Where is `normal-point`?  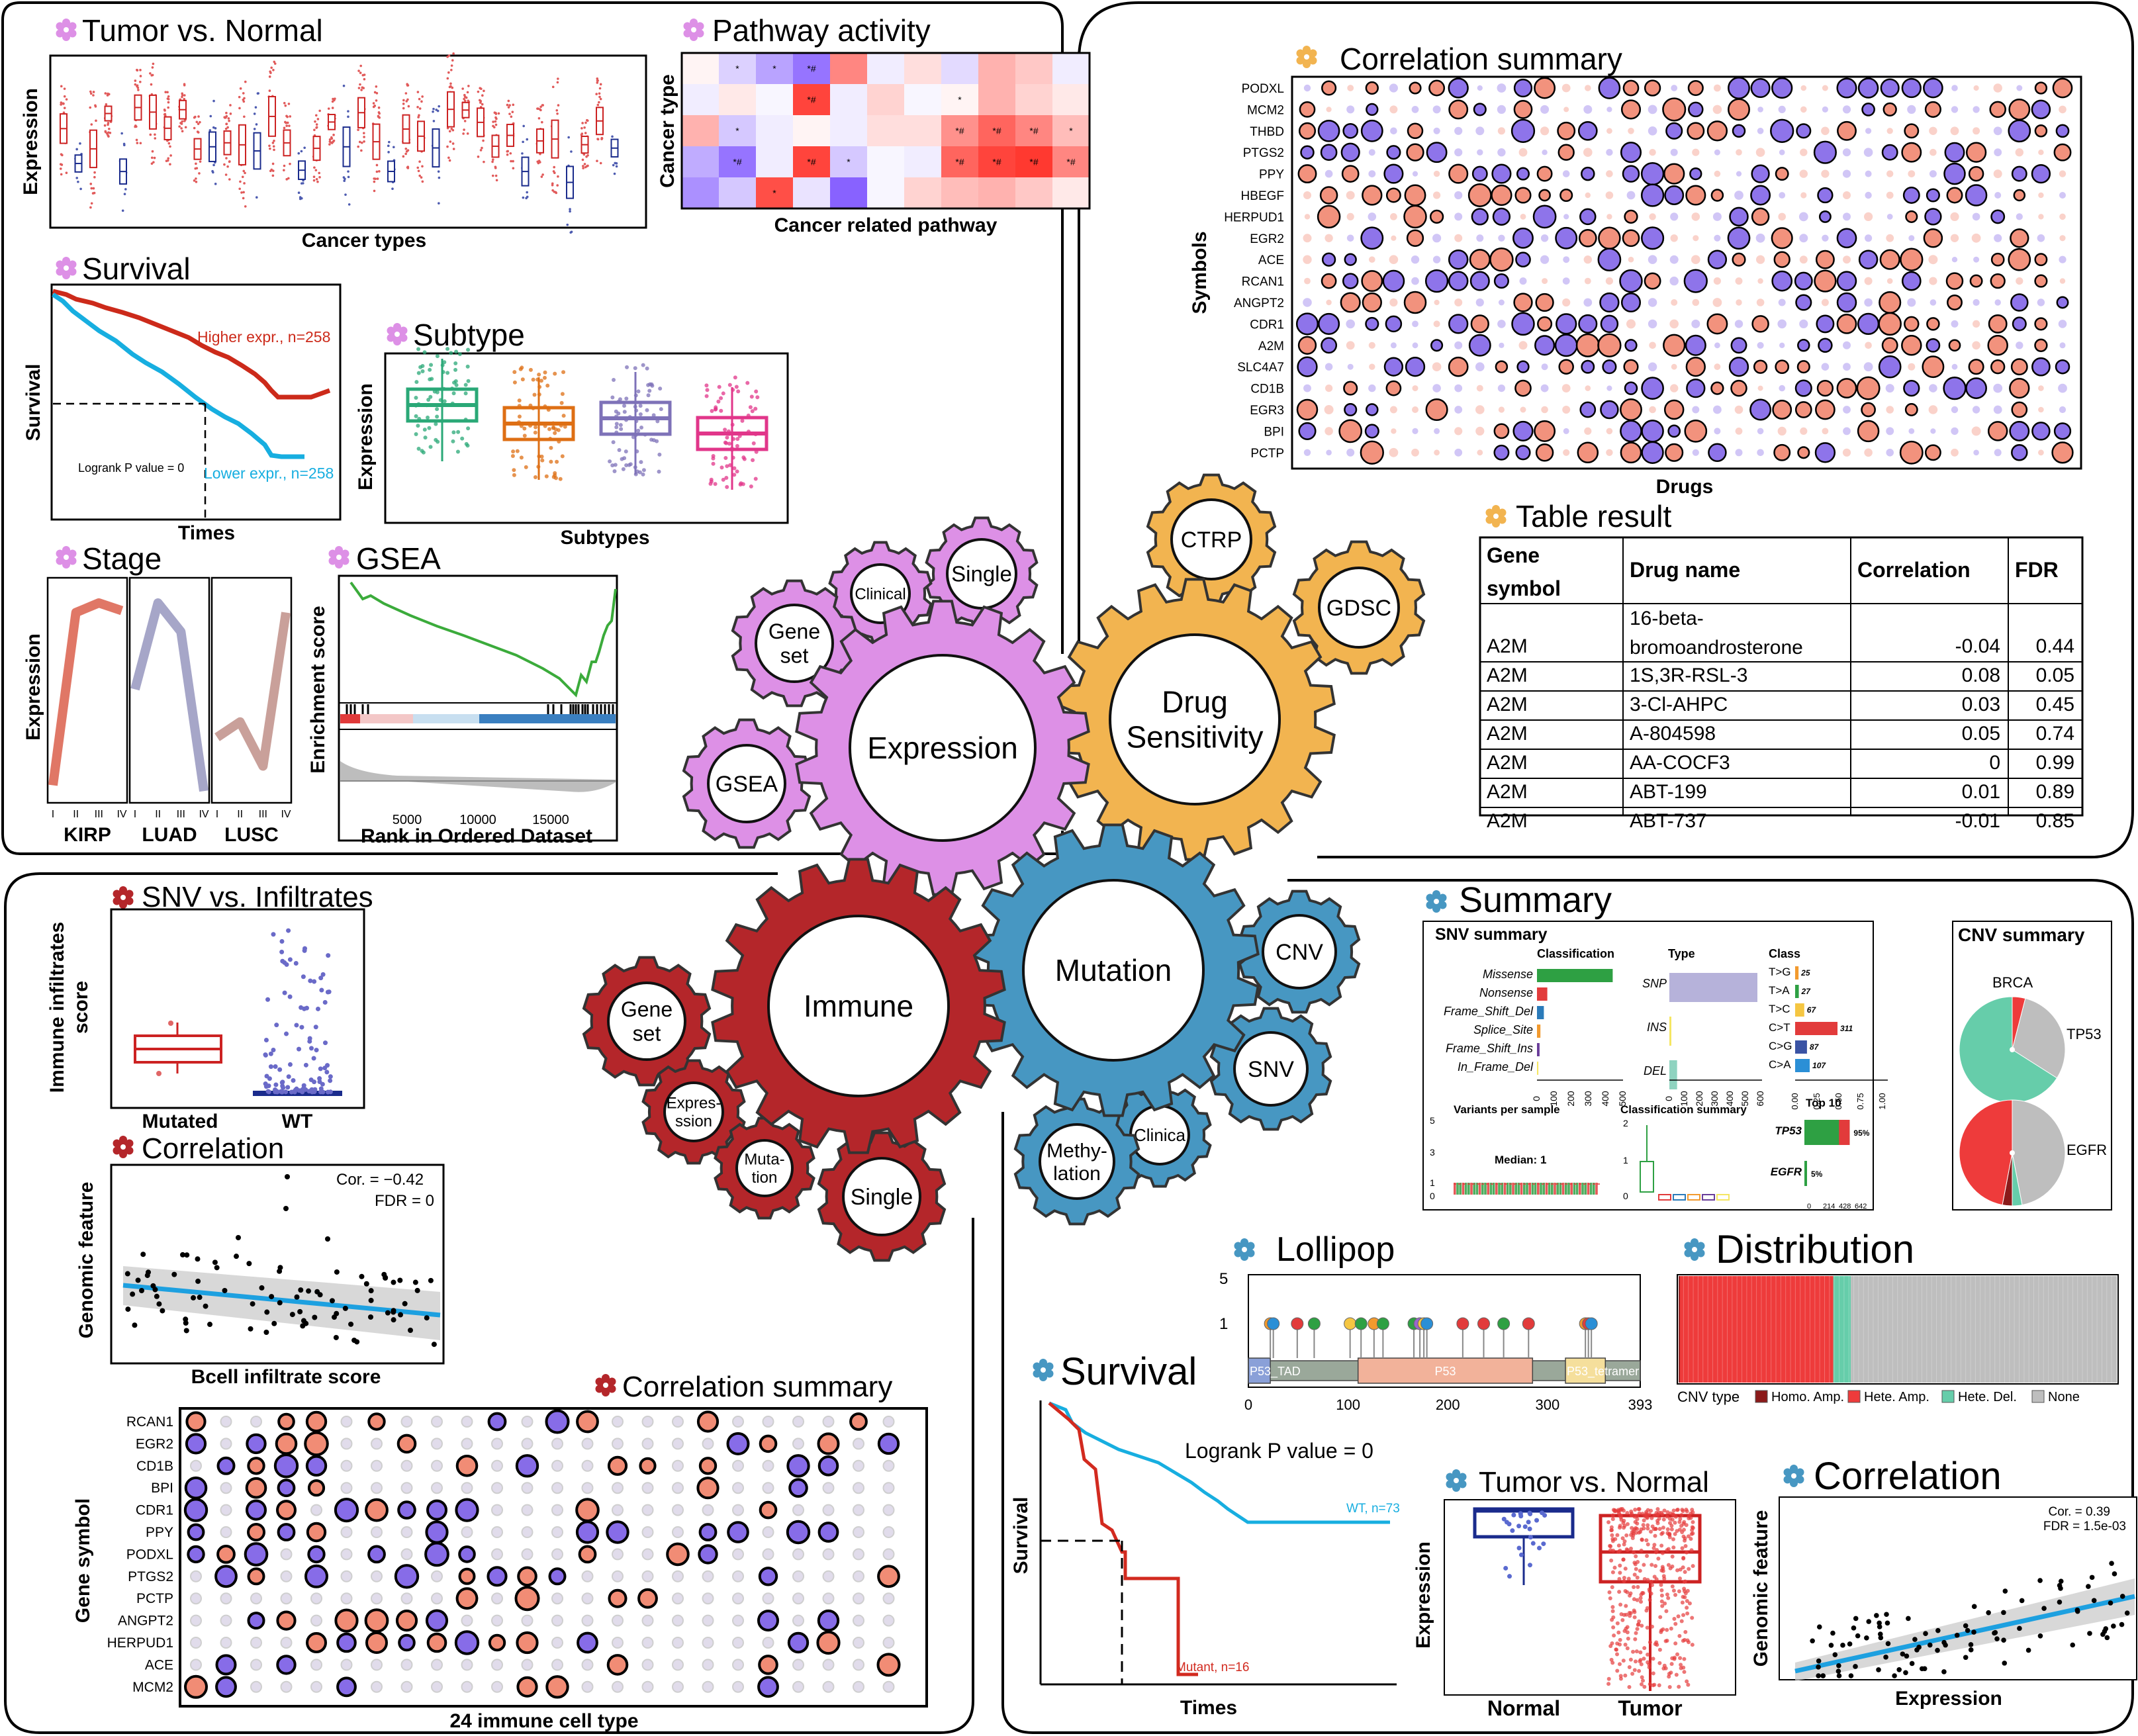 normal-point is located at coordinates (1506, 1568).